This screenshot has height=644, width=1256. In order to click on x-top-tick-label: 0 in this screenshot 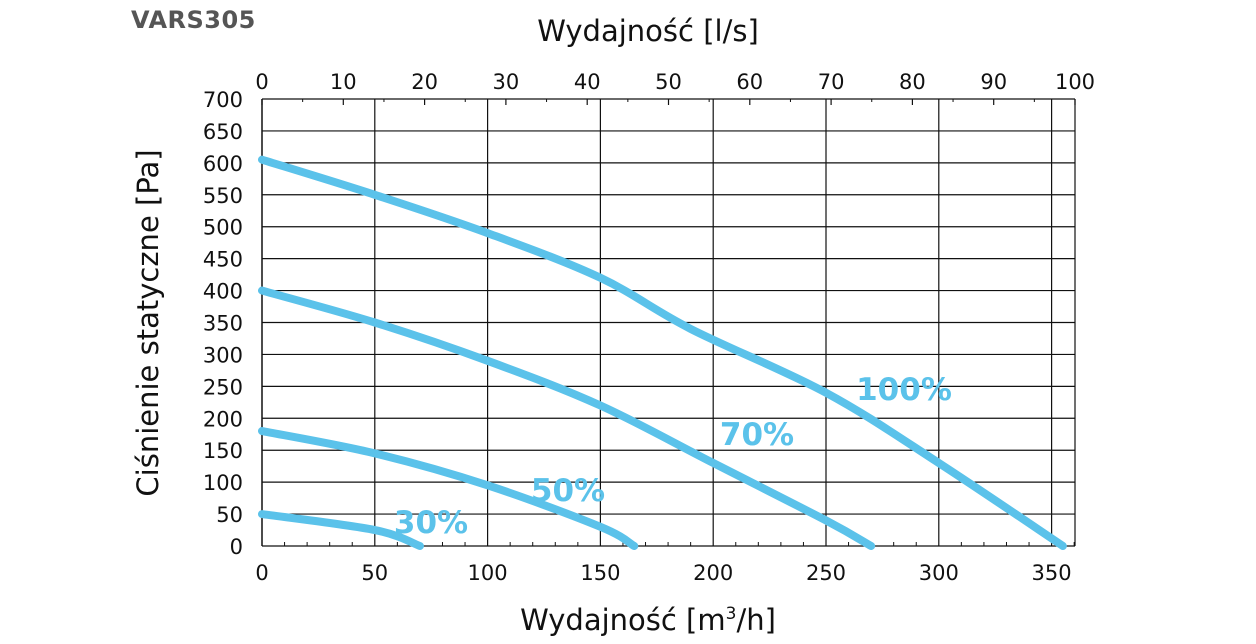, I will do `click(261, 82)`.